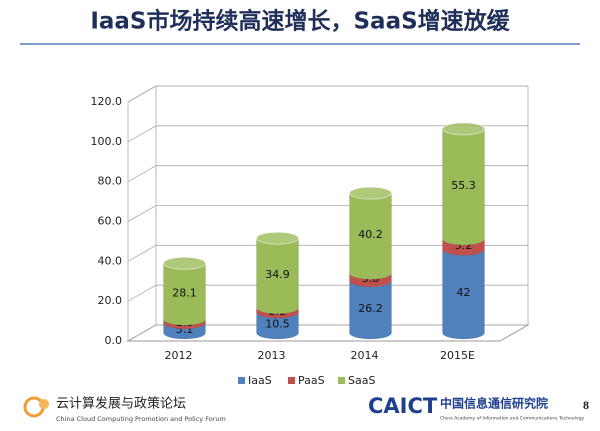  What do you see at coordinates (494, 403) in the screenshot?
I see `right-title: 中国信息通信研究院` at bounding box center [494, 403].